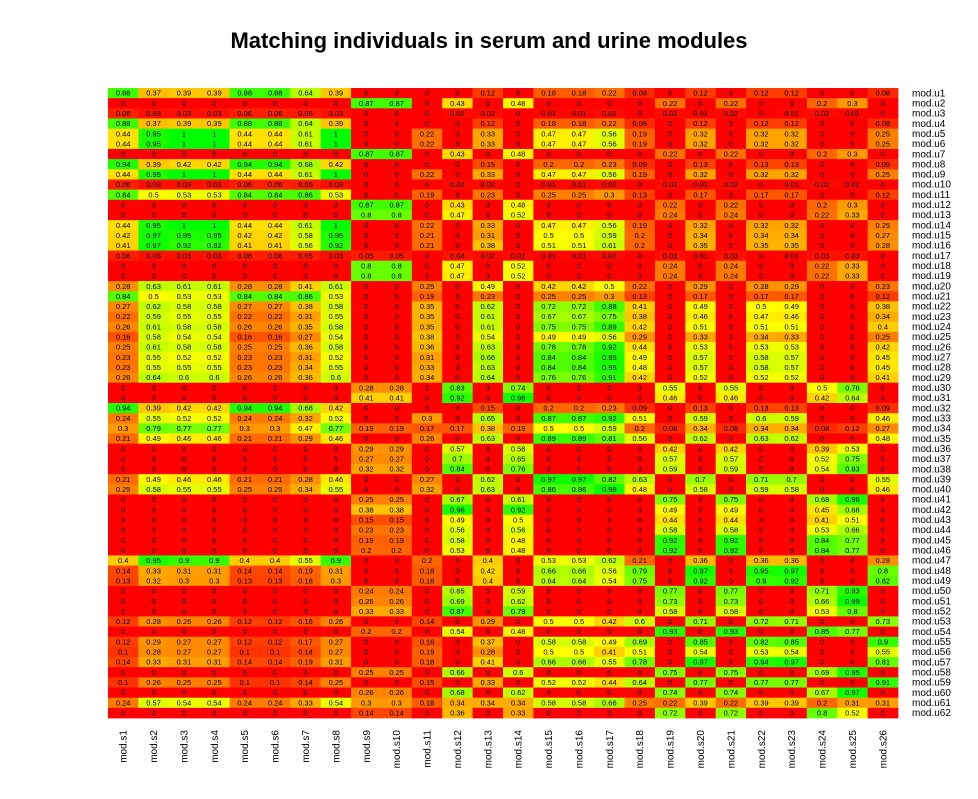  I want to click on cell-value-label: 0.47, so click(457, 215).